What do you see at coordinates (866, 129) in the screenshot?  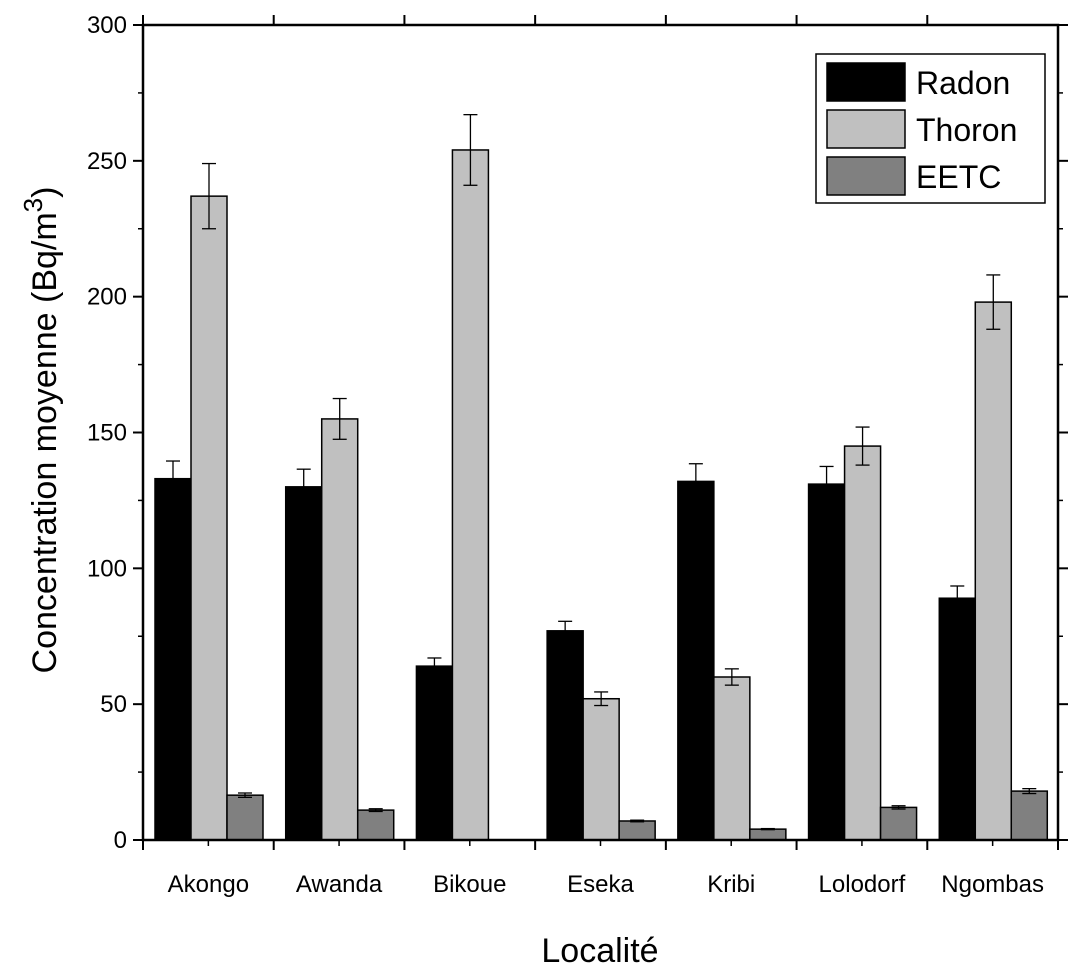 I see `legend-swatch-thoron` at bounding box center [866, 129].